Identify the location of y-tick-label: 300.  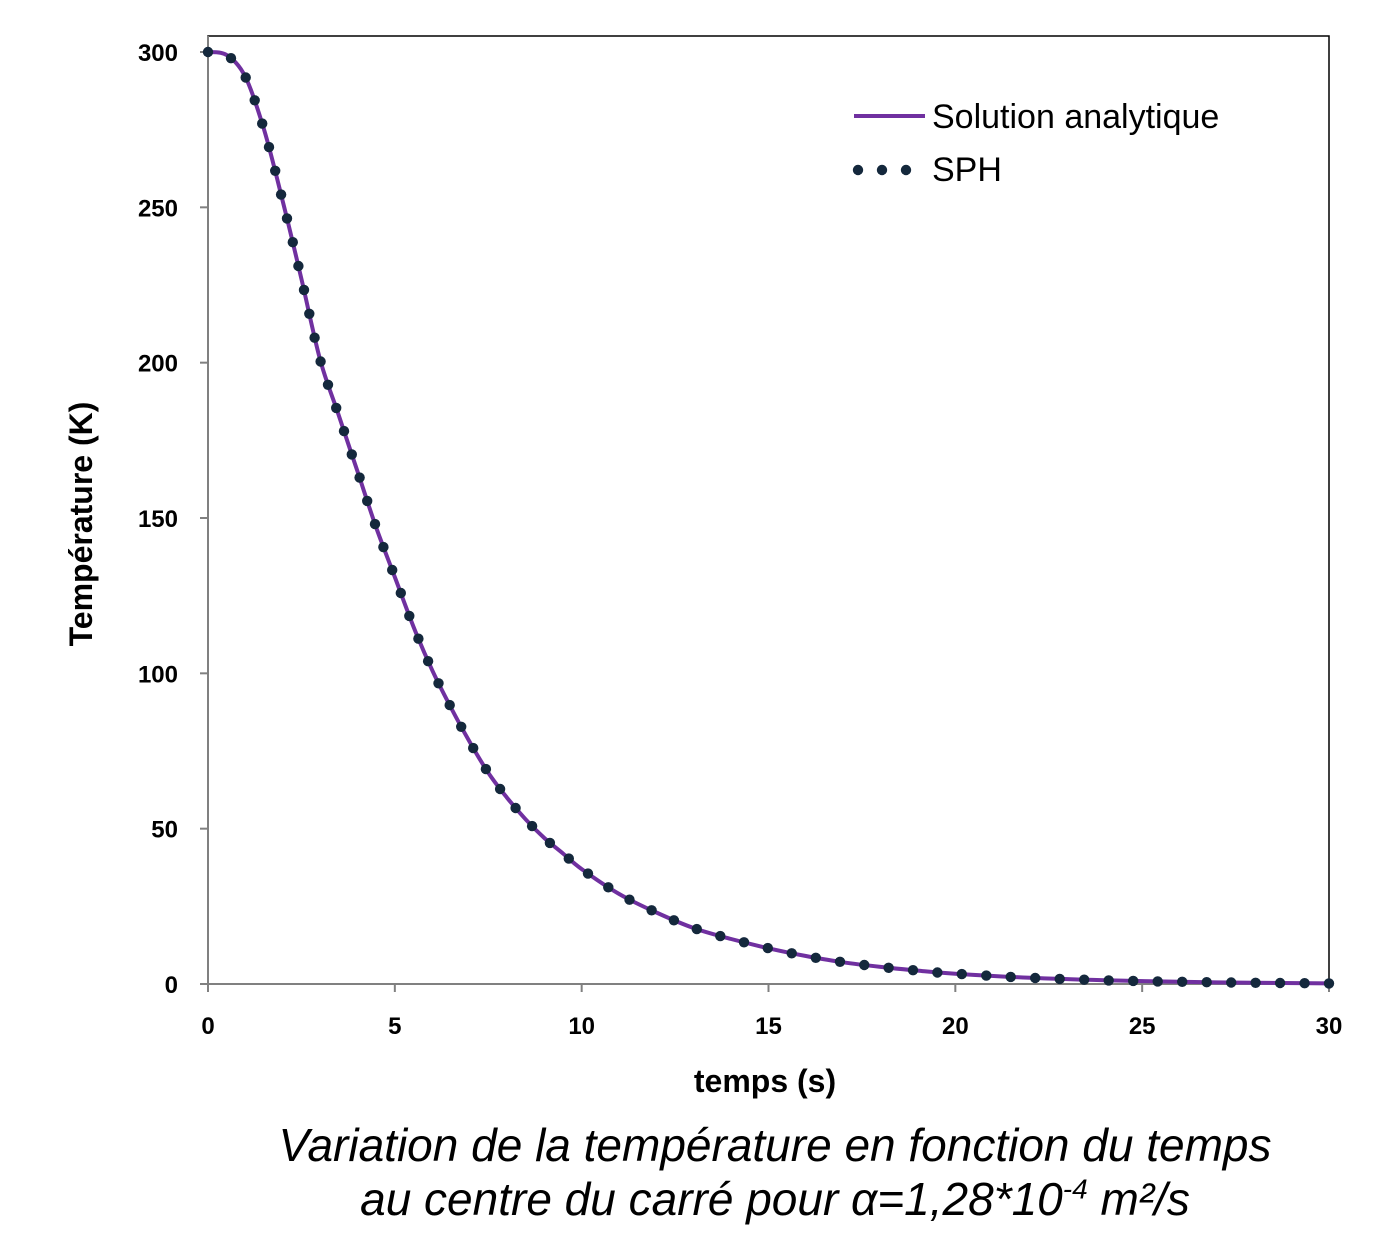
(158, 53).